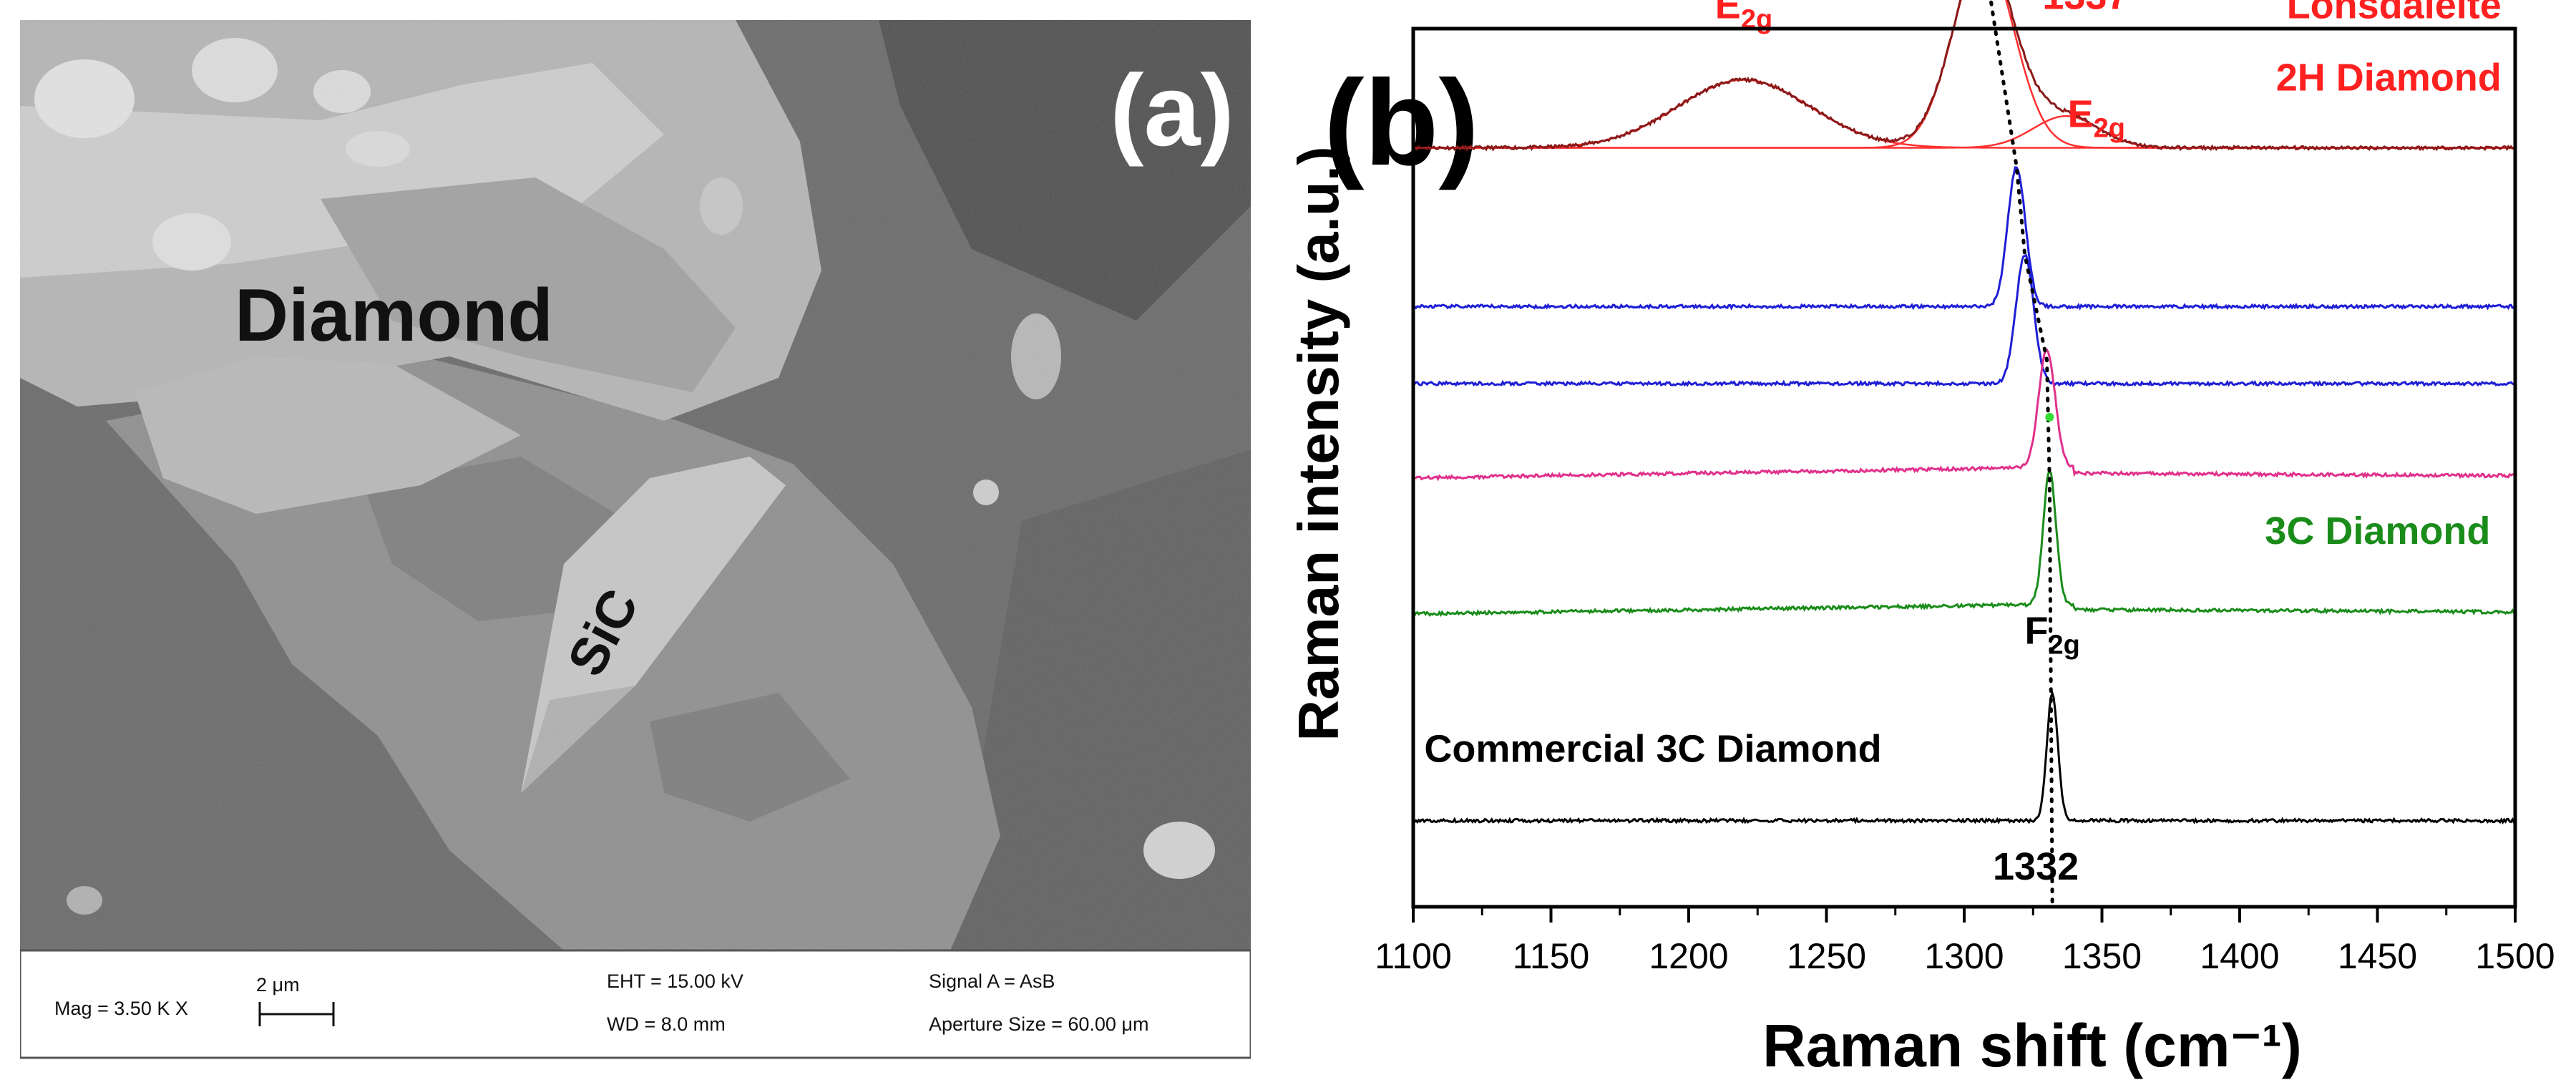 The width and height of the screenshot is (2576, 1090). Describe the element at coordinates (2377, 956) in the screenshot. I see `x-tick-label: 1450` at that location.